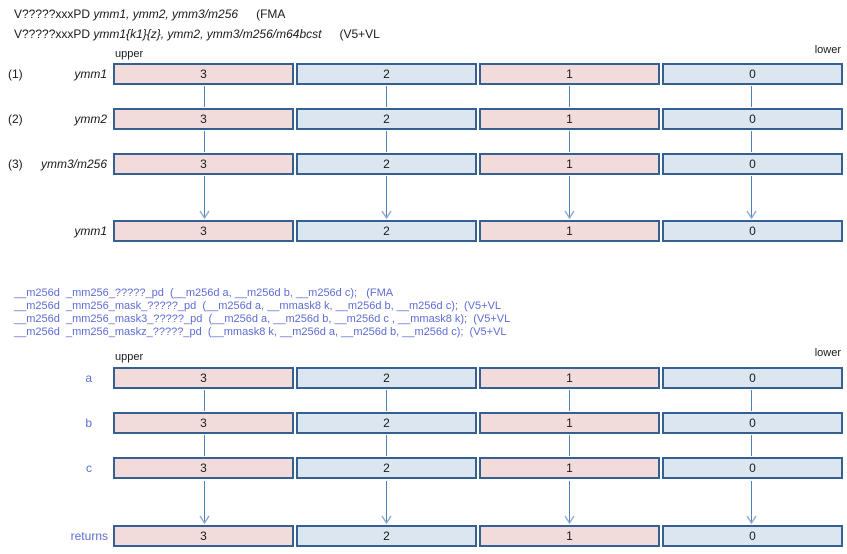 Image resolution: width=847 pixels, height=554 pixels. What do you see at coordinates (207, 34) in the screenshot?
I see `operands-text: ymm1{k1}{z}, ymm2, ymm3/m256/m64bcst` at bounding box center [207, 34].